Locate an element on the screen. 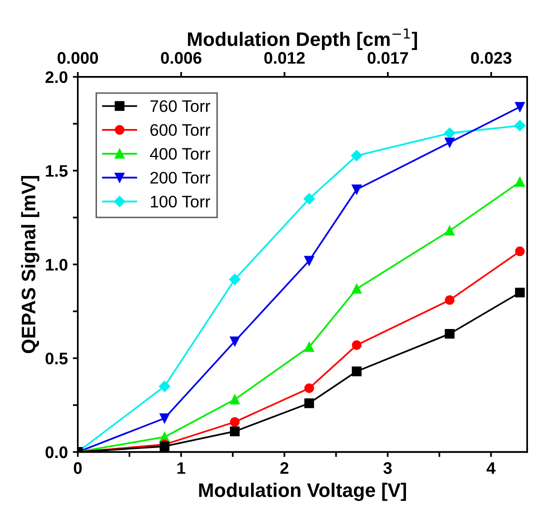  x2-tick-label: 0.023 is located at coordinates (491, 58).